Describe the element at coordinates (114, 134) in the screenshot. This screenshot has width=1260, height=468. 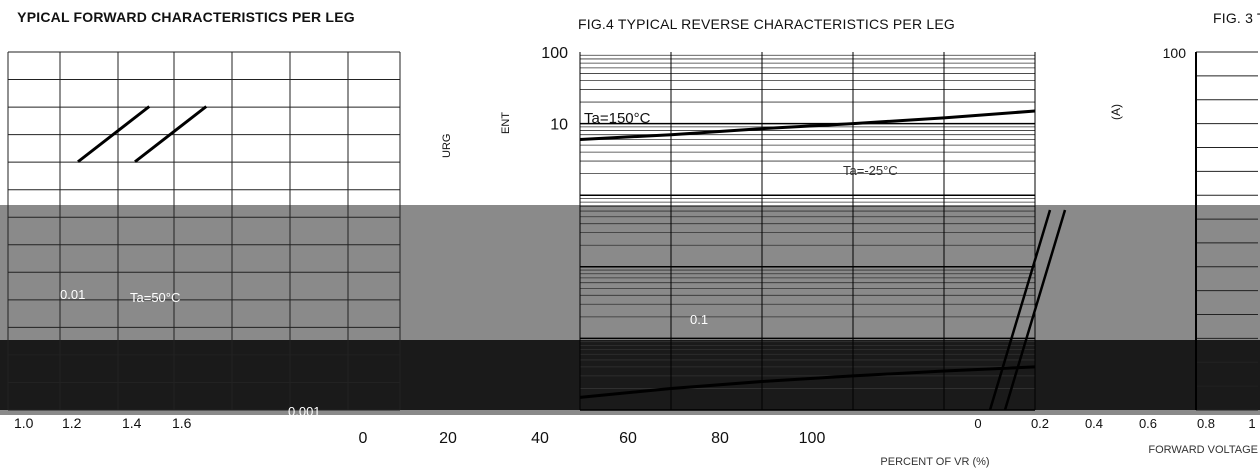
I see `left-series-0-line` at that location.